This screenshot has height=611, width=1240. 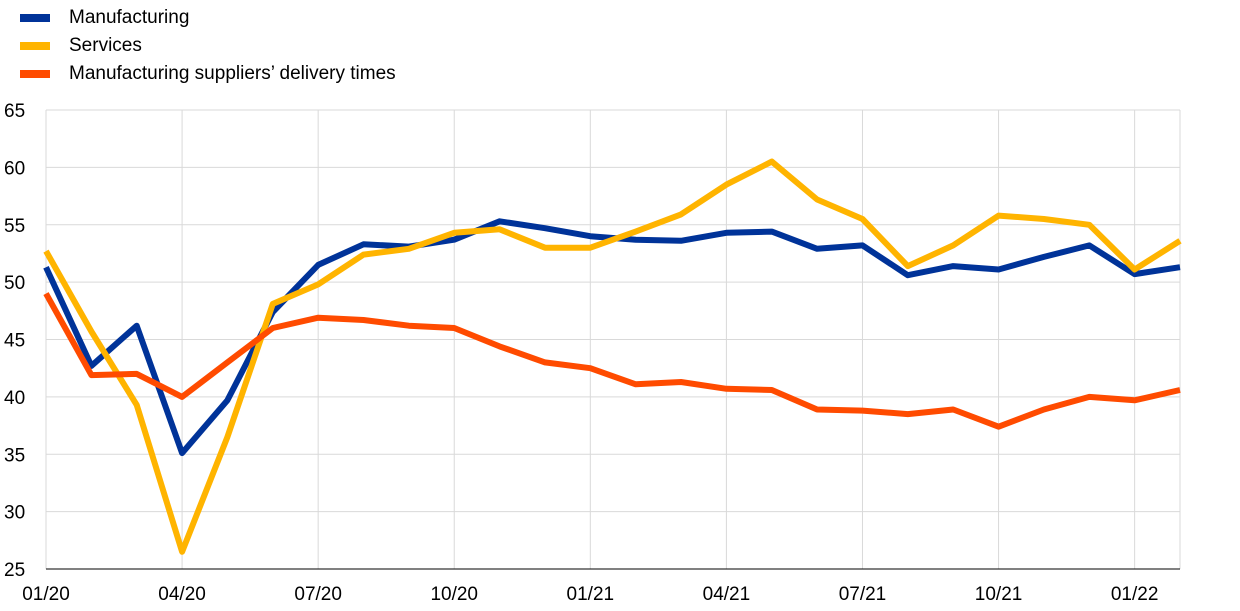 I want to click on y-axis-tick-labels: 25 30 35 40 45 50 55 60 65, so click(x=14, y=341).